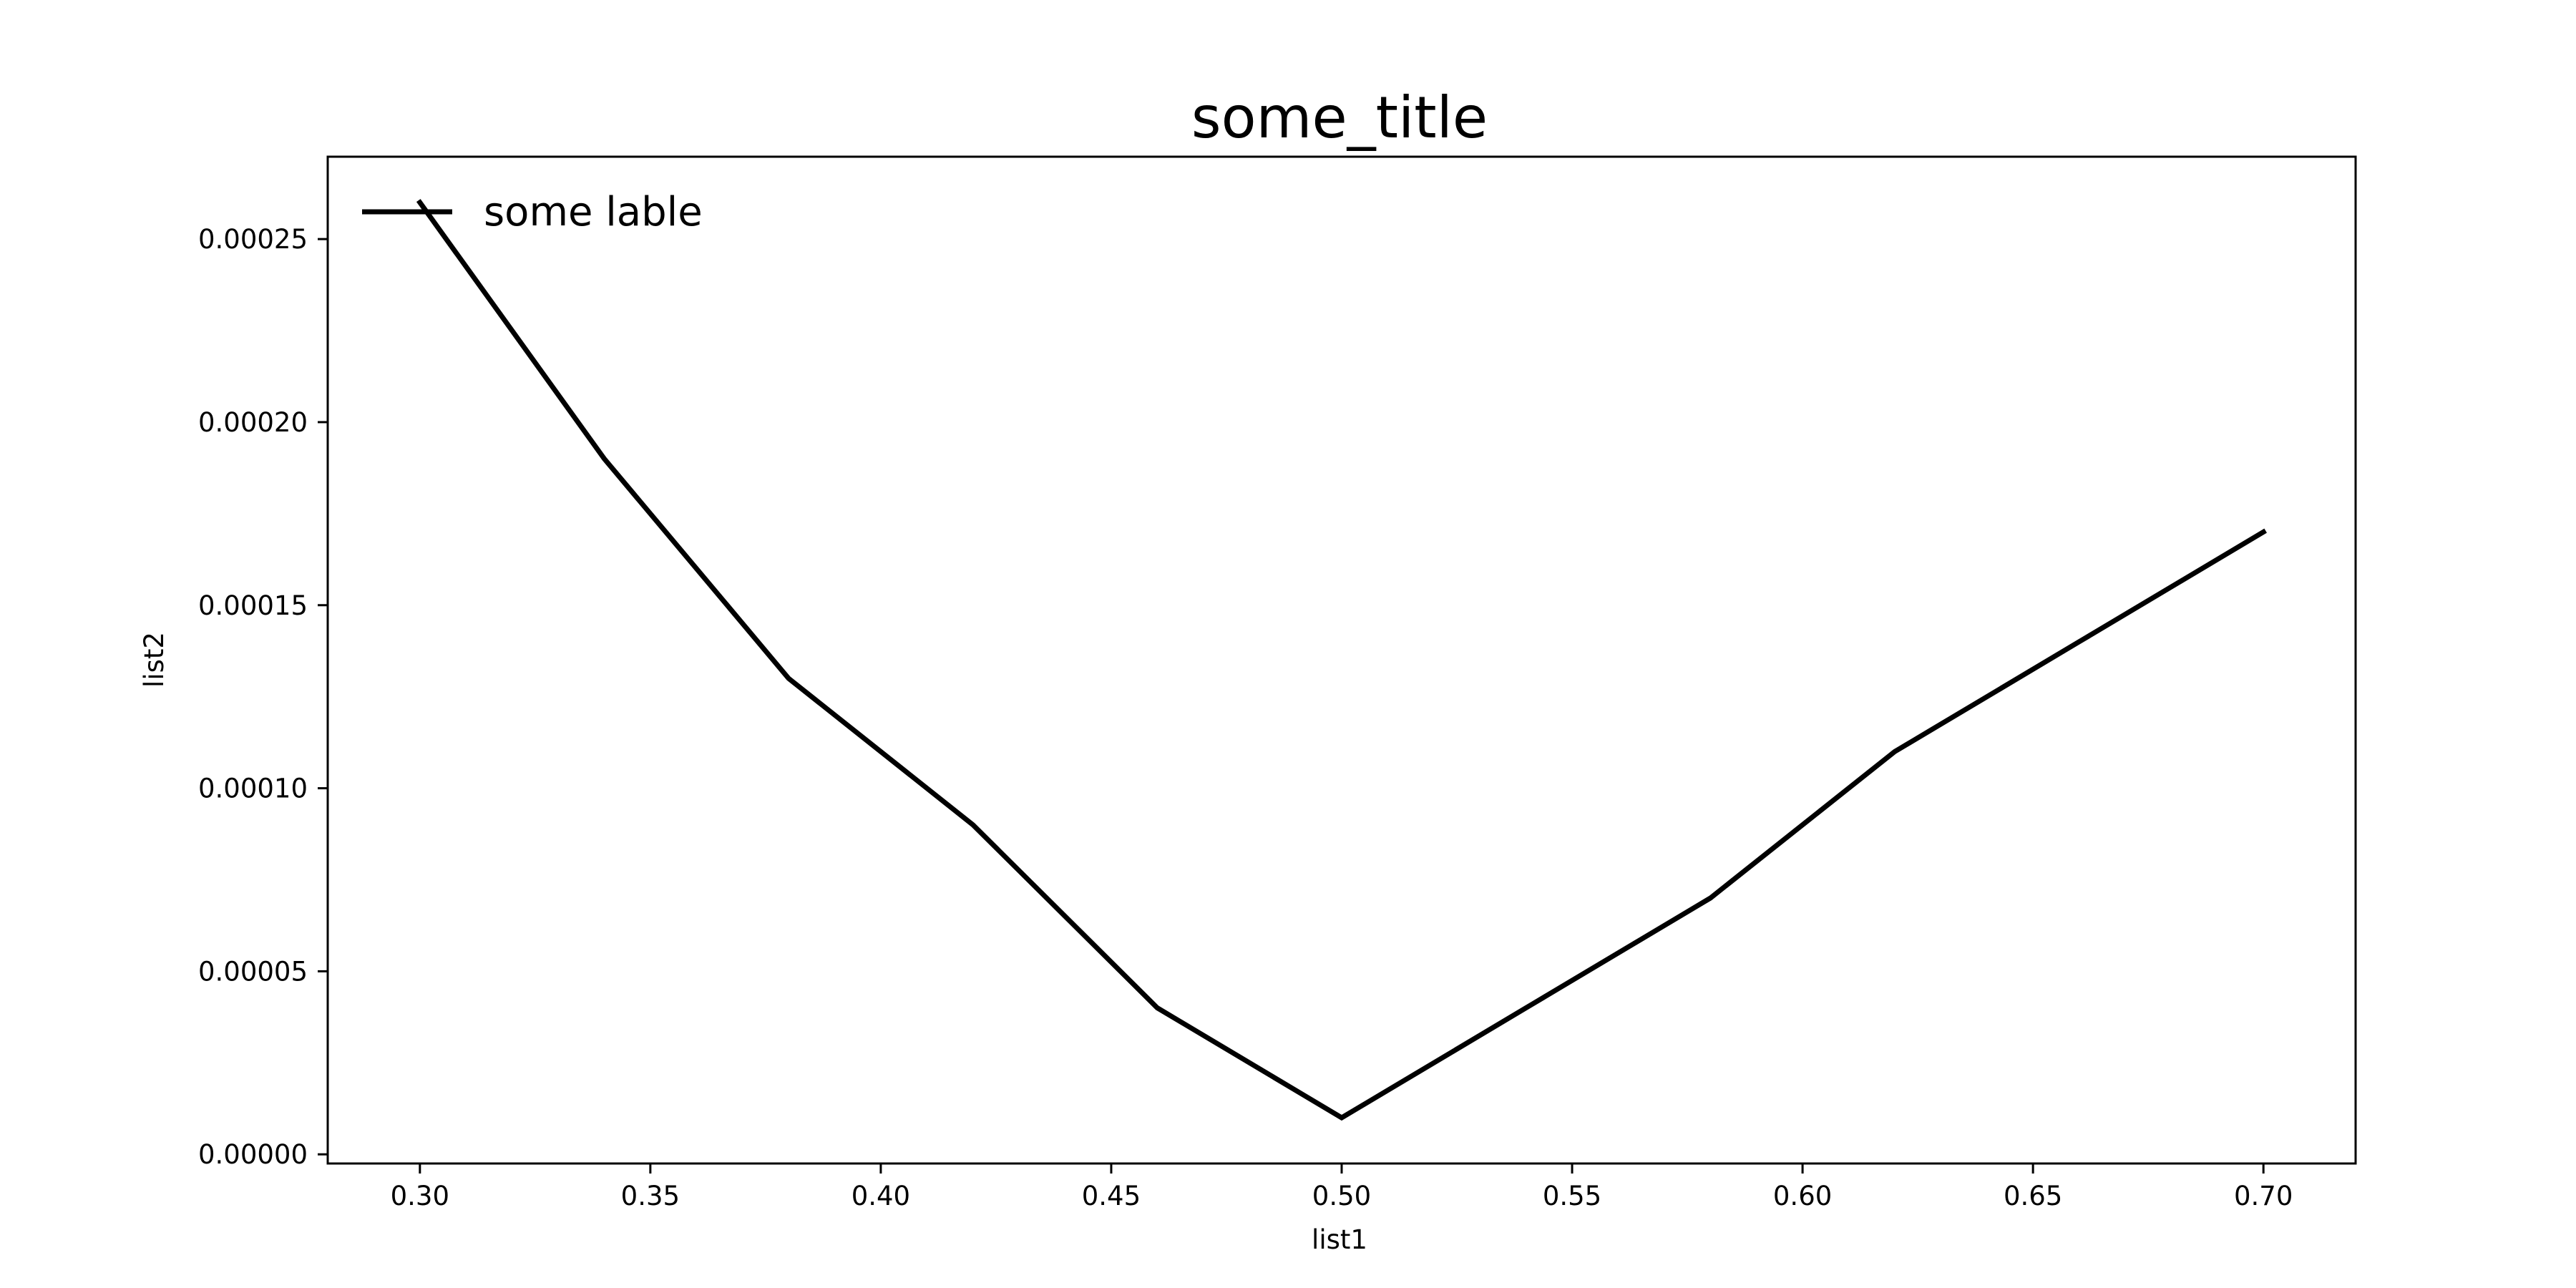  What do you see at coordinates (253, 789) in the screenshot?
I see `y-tick-label: 0.00010` at bounding box center [253, 789].